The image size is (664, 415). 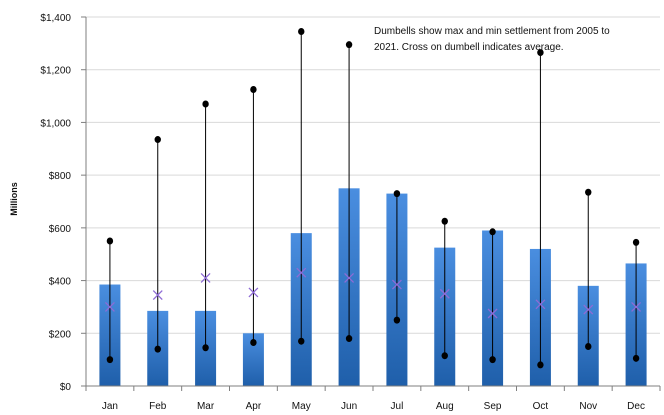 I want to click on dumbbell-min-nov, so click(x=588, y=346).